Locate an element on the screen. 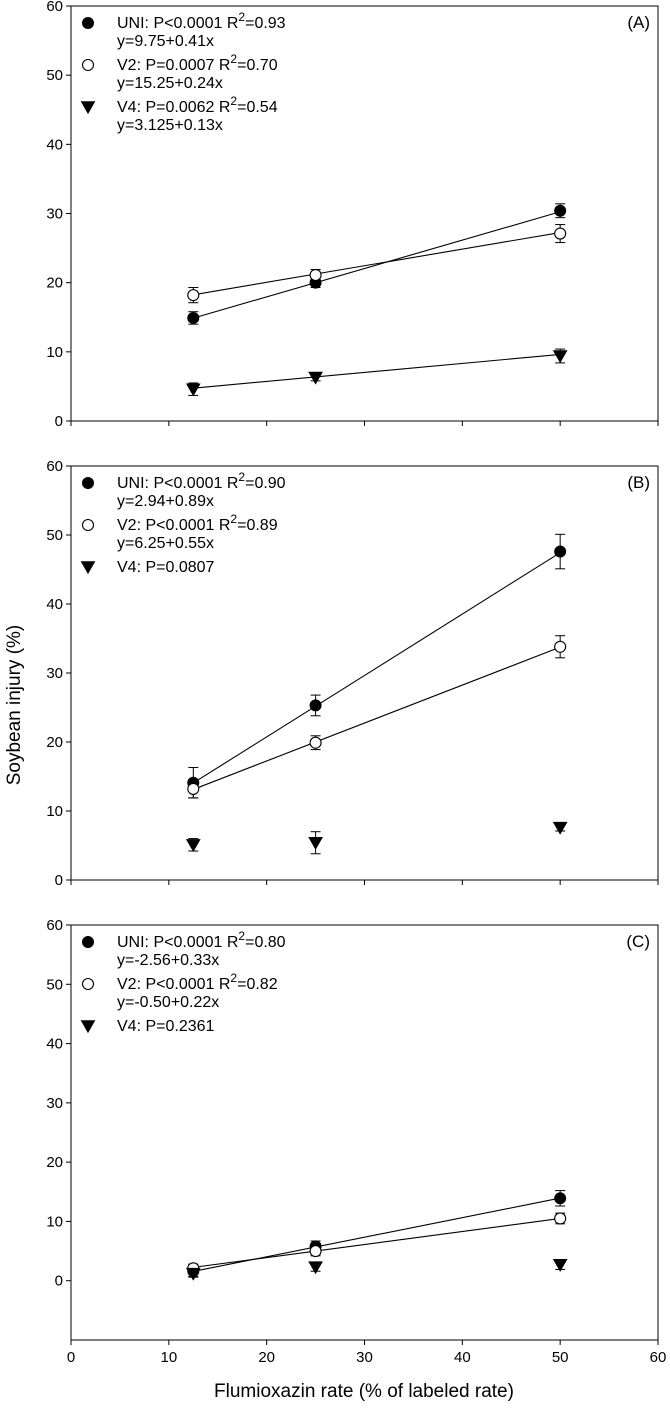  x-tick-label: 10 is located at coordinates (168, 1357).